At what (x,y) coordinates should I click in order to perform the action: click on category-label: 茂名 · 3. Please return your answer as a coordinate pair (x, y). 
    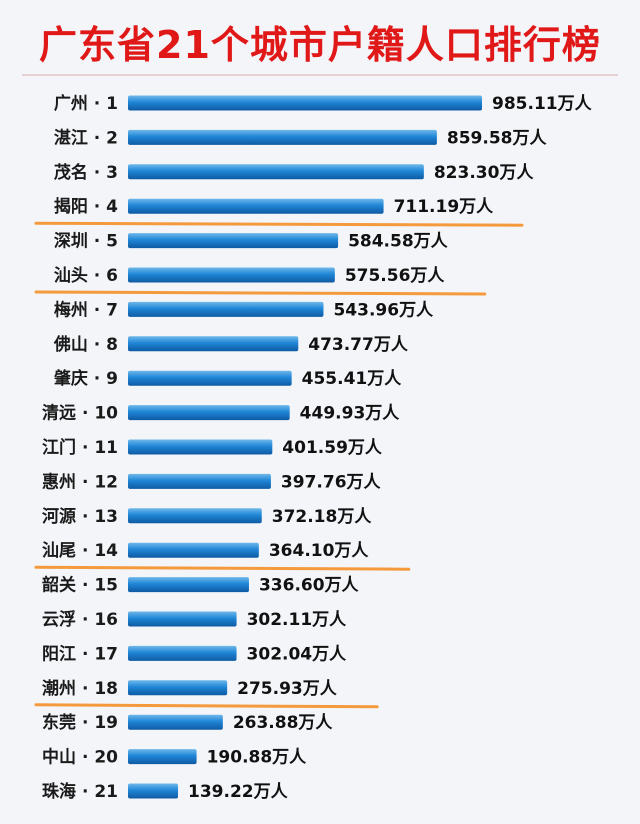
    Looking at the image, I should click on (86, 172).